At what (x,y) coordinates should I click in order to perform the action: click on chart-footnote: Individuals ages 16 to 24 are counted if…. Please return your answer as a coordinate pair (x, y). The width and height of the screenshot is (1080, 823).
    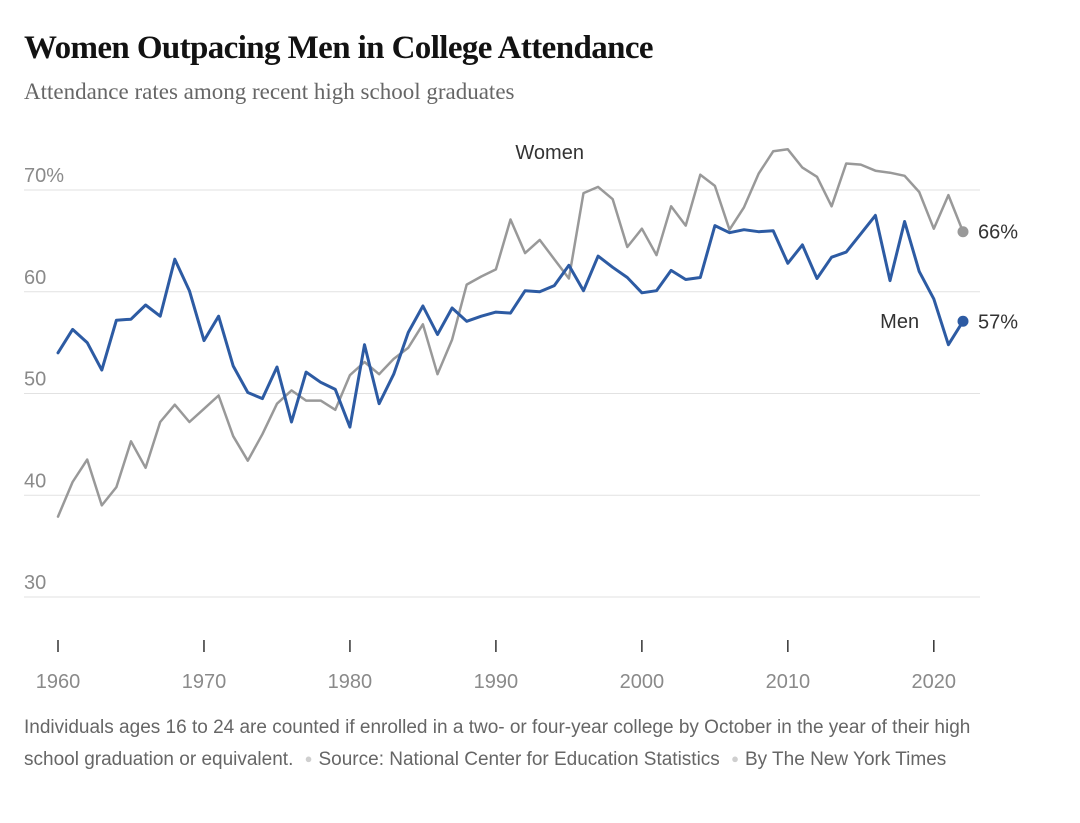
    Looking at the image, I should click on (524, 743).